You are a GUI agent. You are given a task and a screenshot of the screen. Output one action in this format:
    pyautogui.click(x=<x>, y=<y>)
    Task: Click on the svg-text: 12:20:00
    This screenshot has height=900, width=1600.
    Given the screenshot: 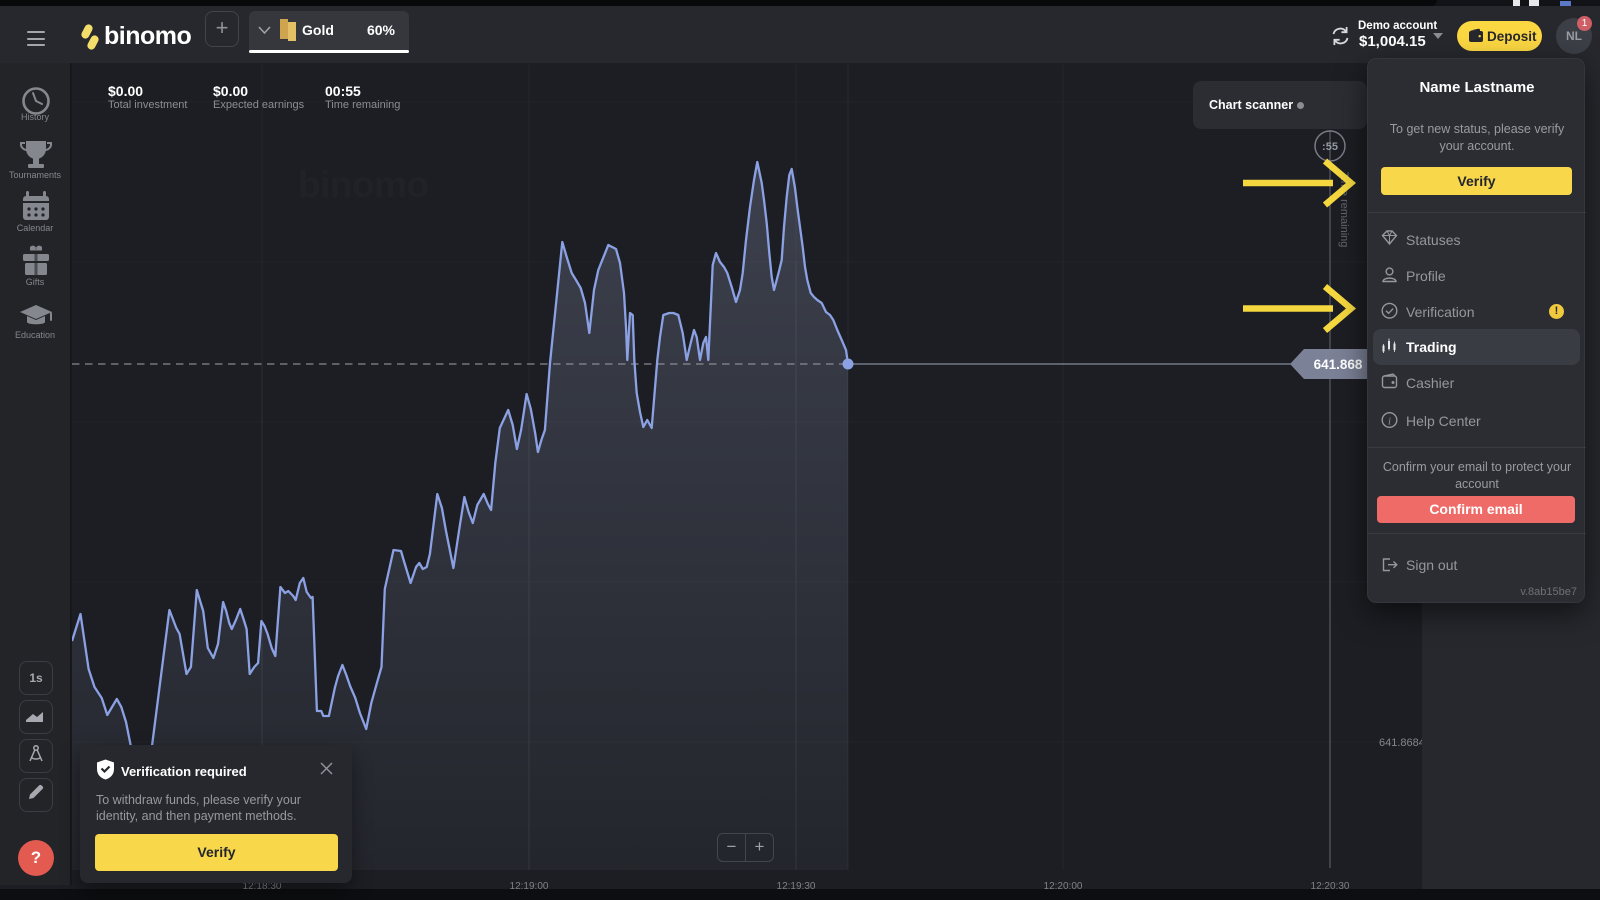 What is the action you would take?
    pyautogui.click(x=1063, y=885)
    